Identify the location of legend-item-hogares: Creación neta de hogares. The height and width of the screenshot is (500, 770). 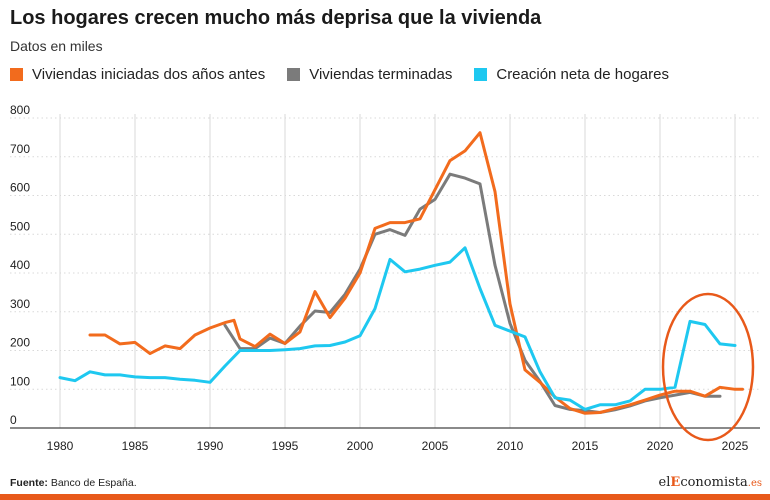
(571, 74).